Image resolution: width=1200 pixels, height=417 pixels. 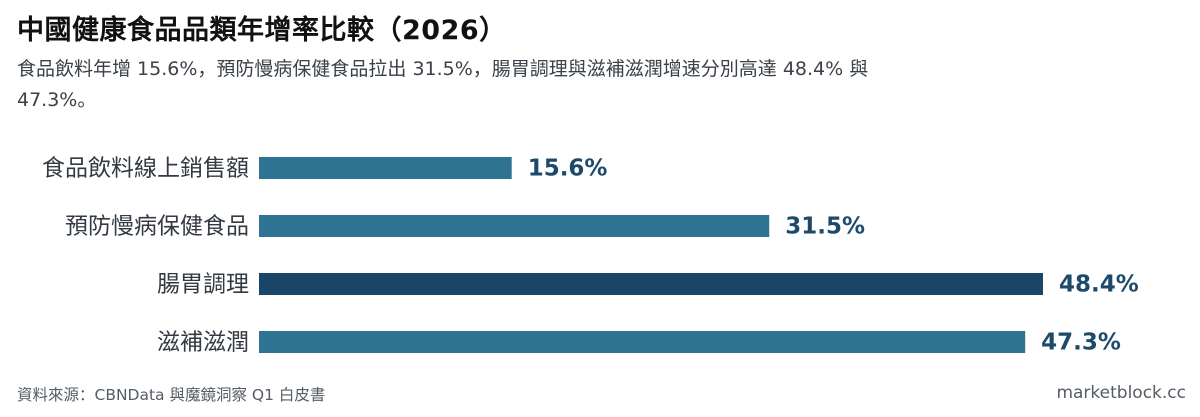 What do you see at coordinates (825, 227) in the screenshot?
I see `value-label: 31.5%` at bounding box center [825, 227].